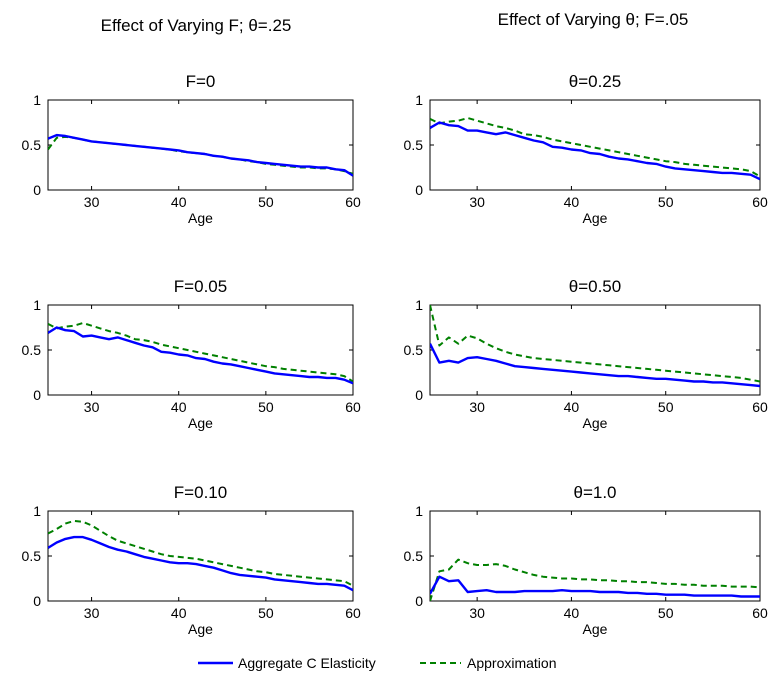  Describe the element at coordinates (196, 25) in the screenshot. I see `column-title-left: Effect of Varying F; θ=.25` at that location.